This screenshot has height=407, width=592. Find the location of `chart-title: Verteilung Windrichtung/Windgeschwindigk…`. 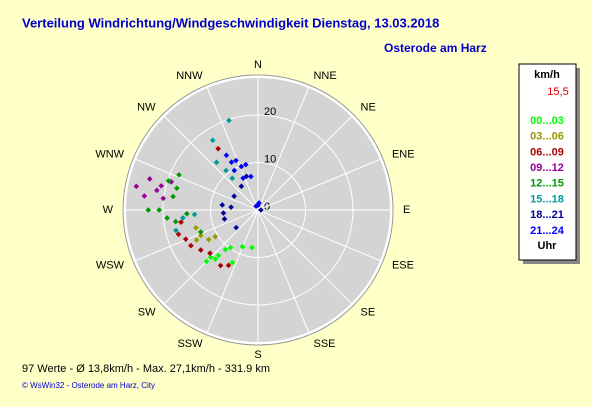

chart-title: Verteilung Windrichtung/Windgeschwindigk… is located at coordinates (230, 22).